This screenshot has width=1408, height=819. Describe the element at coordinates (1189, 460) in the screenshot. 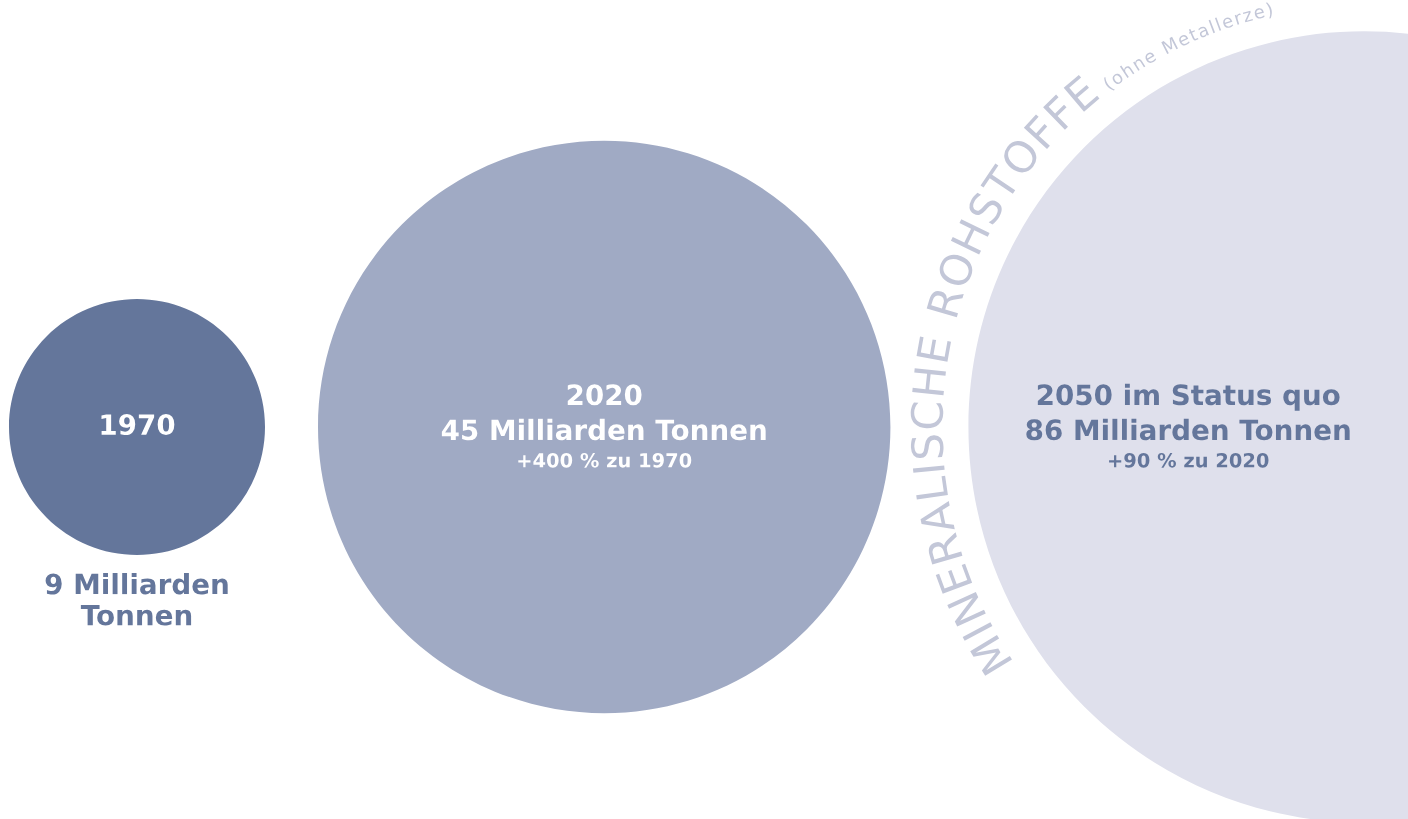

I see `text: +90 % zu 2020` at that location.